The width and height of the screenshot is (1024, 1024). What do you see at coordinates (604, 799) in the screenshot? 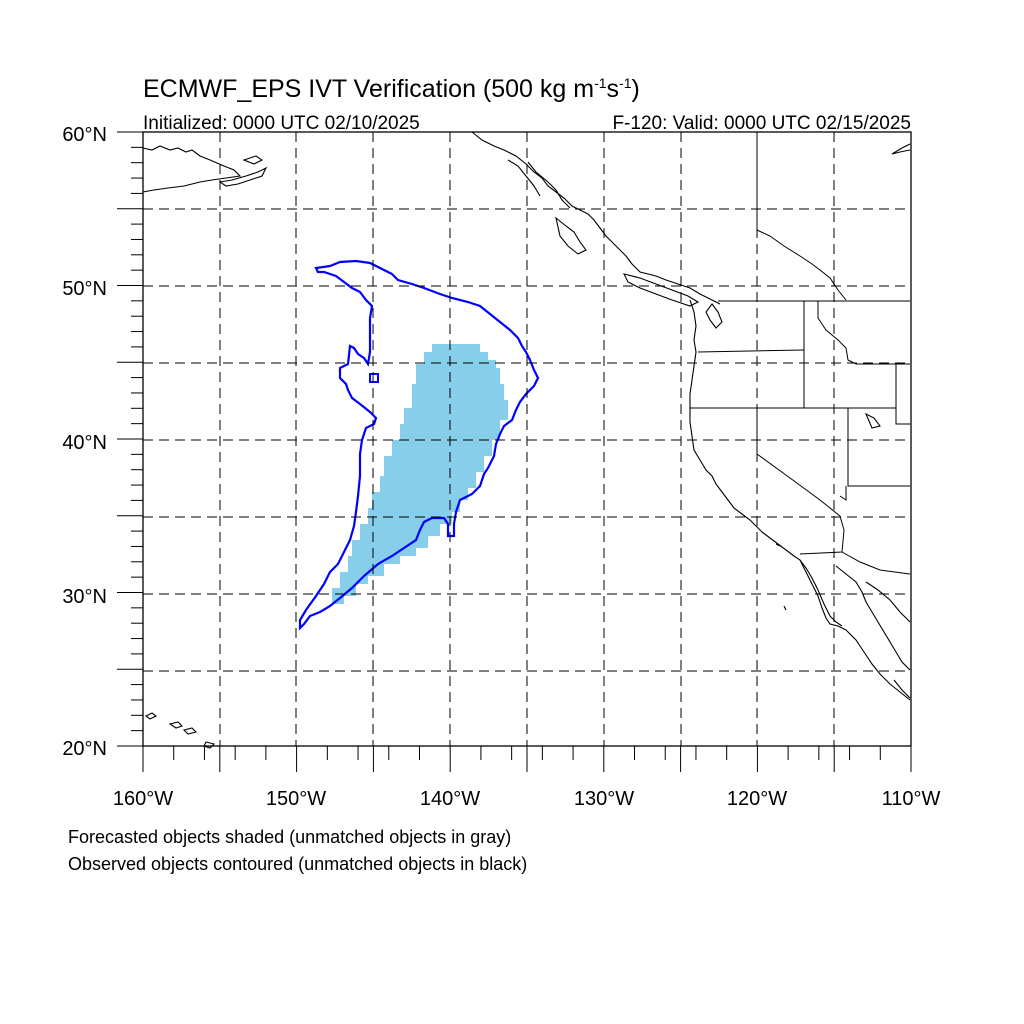
I see `lon-label-130: 130°W` at bounding box center [604, 799].